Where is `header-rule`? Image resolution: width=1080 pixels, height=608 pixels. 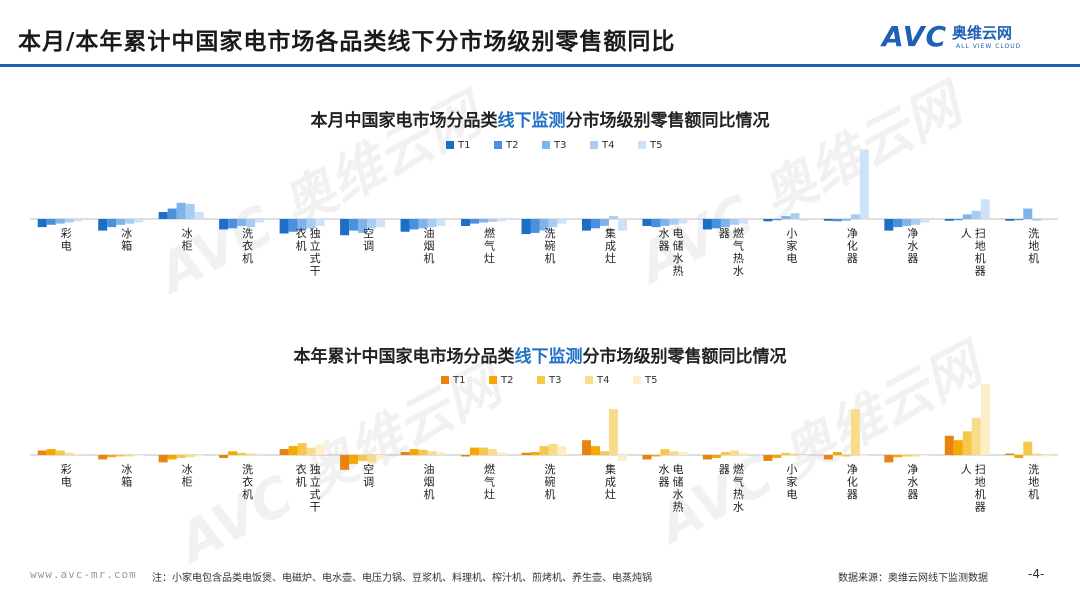 header-rule is located at coordinates (540, 65).